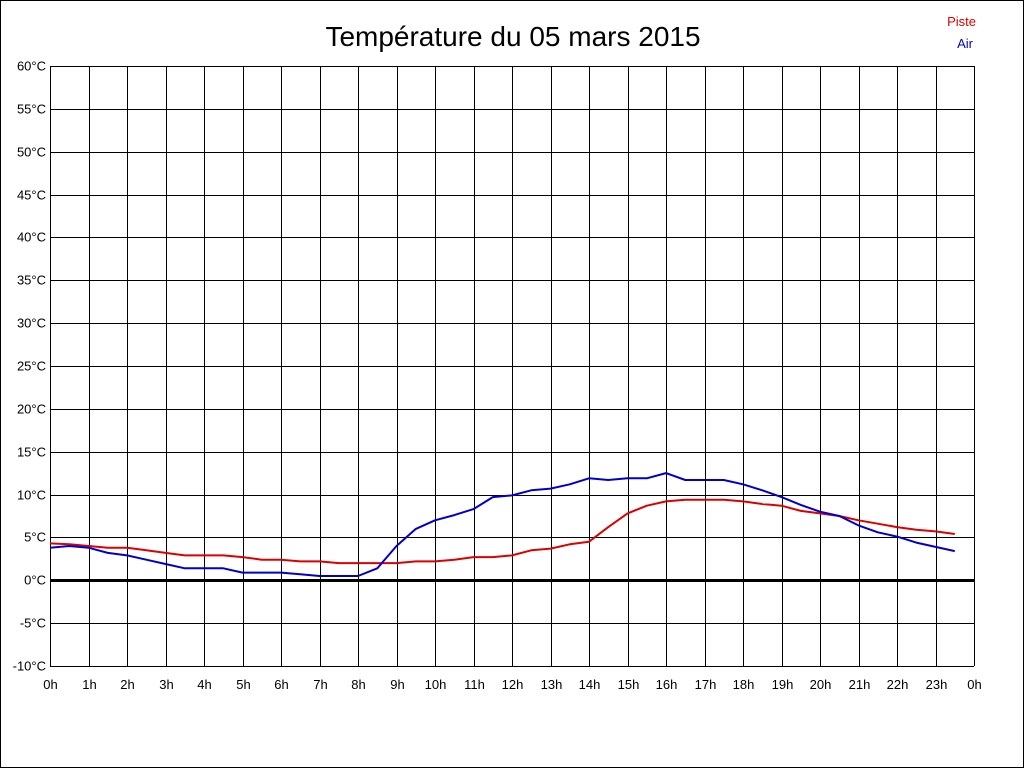 The height and width of the screenshot is (768, 1024). I want to click on x-tick-label: 21h, so click(860, 684).